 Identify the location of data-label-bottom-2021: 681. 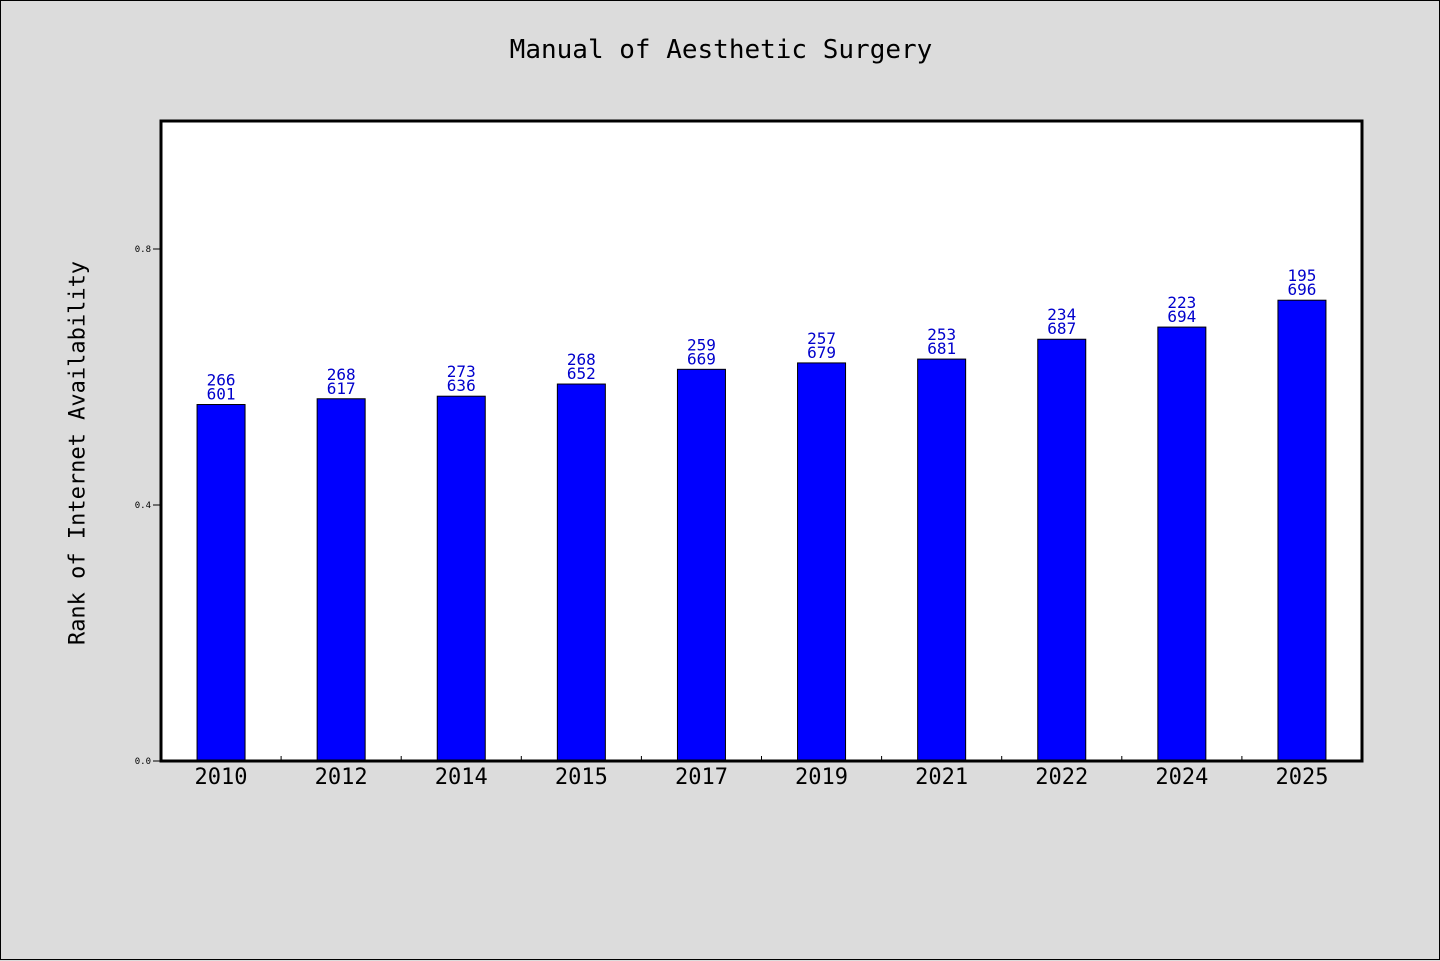
(941, 348).